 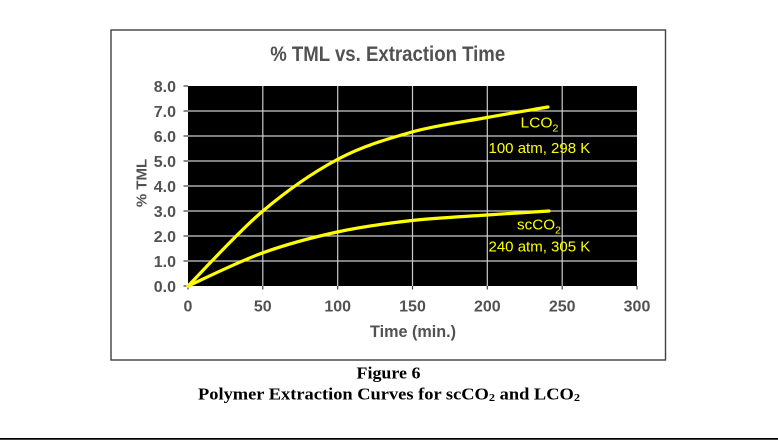 I want to click on svg-text: % TML vs. Extraction Time, so click(x=387, y=54).